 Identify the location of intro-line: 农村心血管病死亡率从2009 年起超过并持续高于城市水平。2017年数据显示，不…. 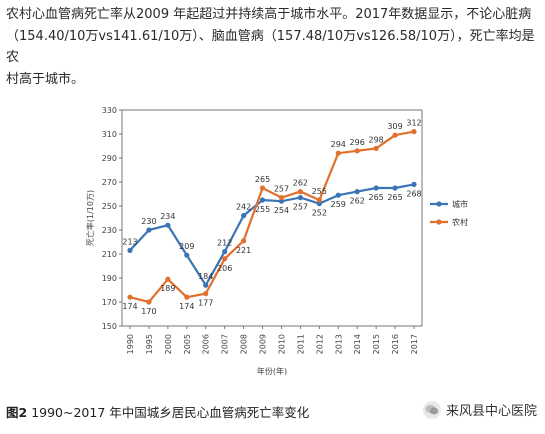
(269, 14).